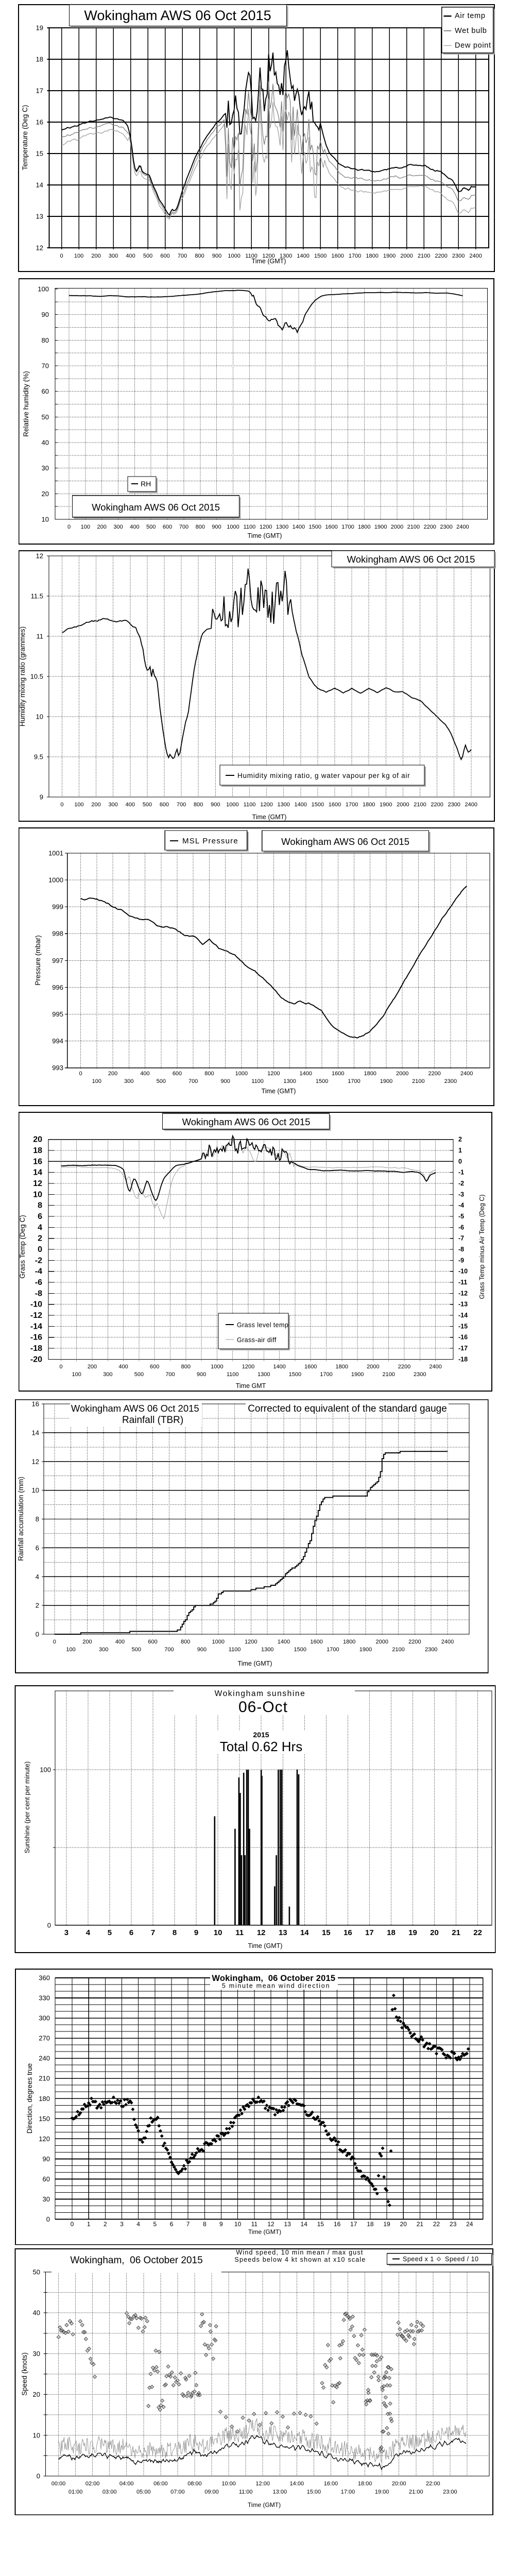 Image resolution: width=515 pixels, height=2576 pixels. What do you see at coordinates (469, 2224) in the screenshot?
I see `svg-text: 24` at bounding box center [469, 2224].